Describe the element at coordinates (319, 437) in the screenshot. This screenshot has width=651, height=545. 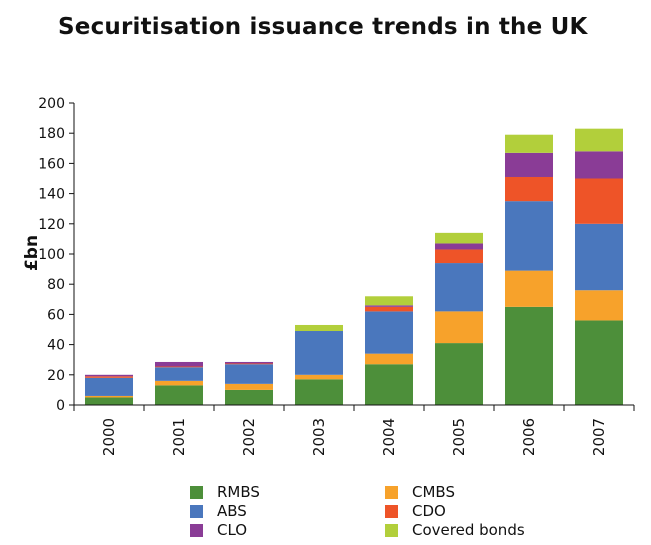
I see `x-tick-label: 2003` at that location.